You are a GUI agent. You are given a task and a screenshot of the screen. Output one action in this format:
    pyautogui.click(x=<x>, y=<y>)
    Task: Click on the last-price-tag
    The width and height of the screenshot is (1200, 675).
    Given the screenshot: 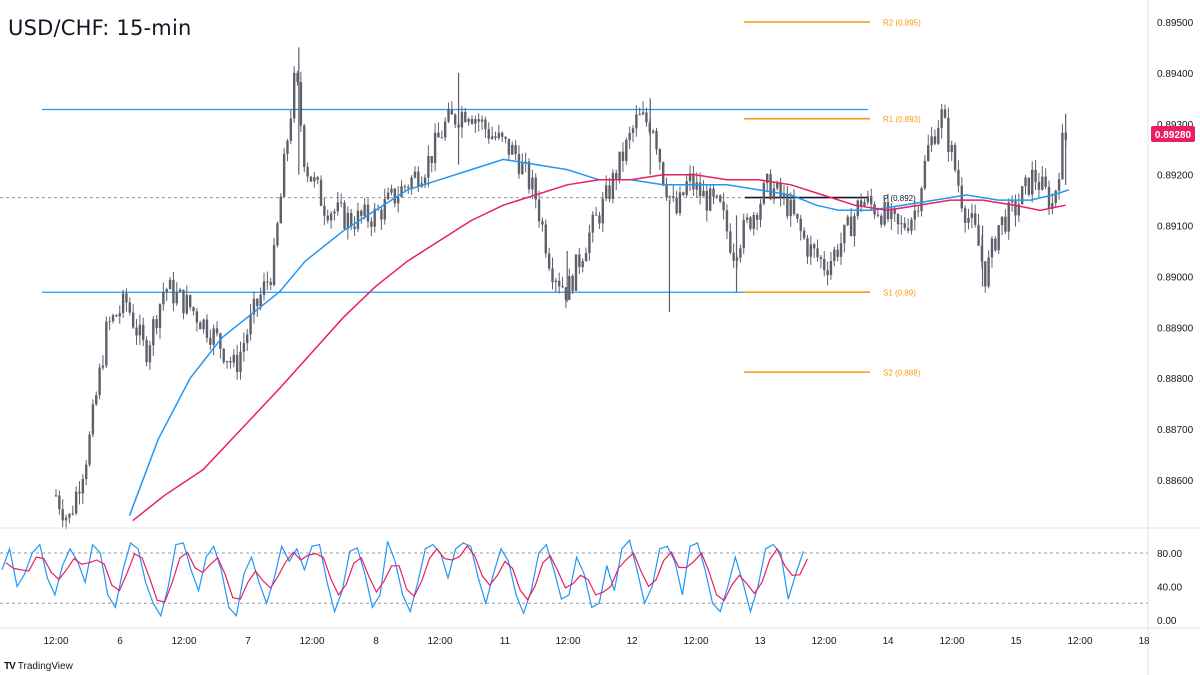 What is the action you would take?
    pyautogui.click(x=1173, y=133)
    